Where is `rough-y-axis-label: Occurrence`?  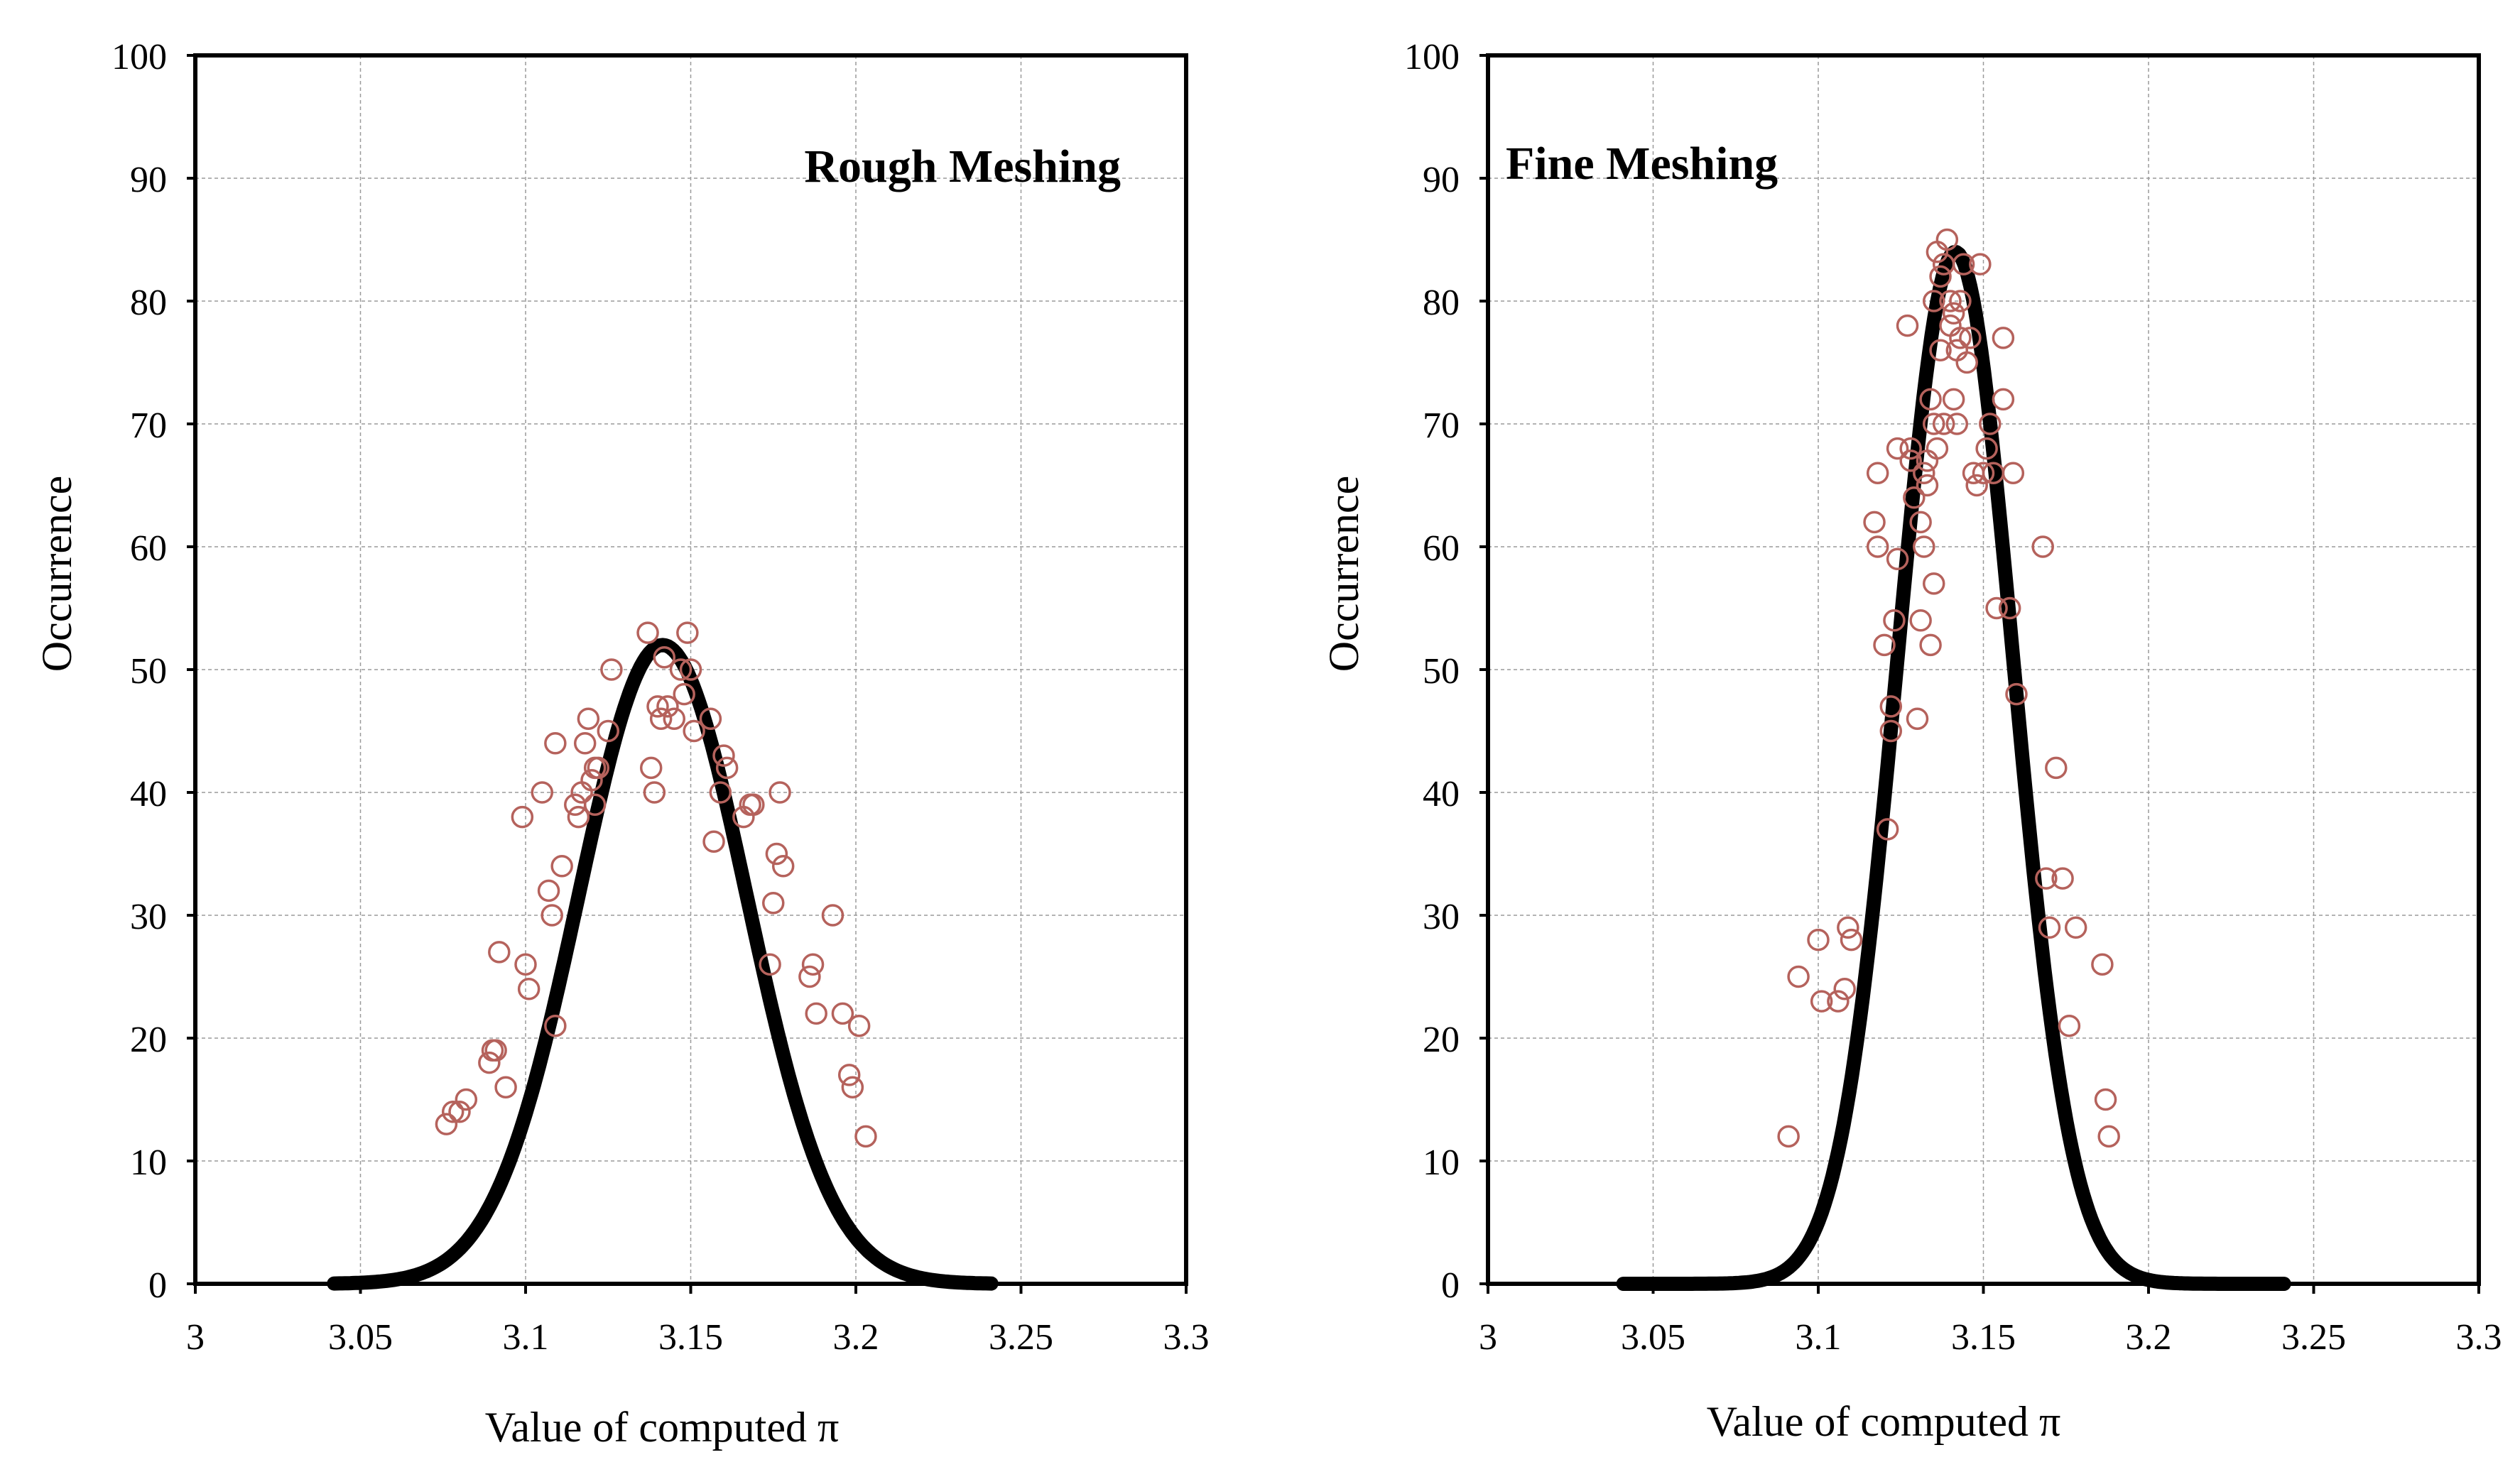
rough-y-axis-label: Occurrence is located at coordinates (57, 574).